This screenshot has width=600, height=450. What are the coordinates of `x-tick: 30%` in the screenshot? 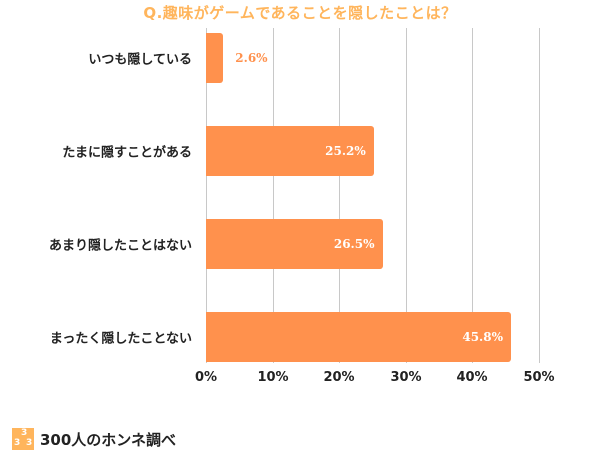 It's located at (406, 377).